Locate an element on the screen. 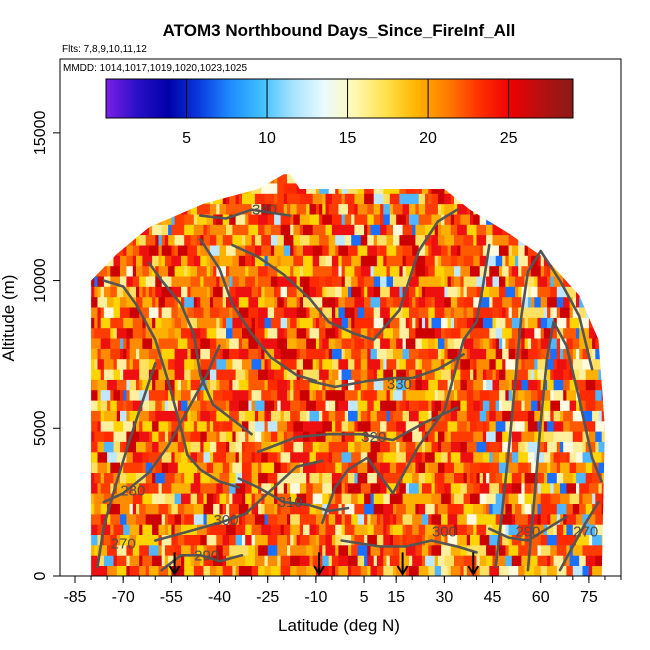 The height and width of the screenshot is (650, 650). colorbar-ticks: 5 10 15 20 25 is located at coordinates (350, 113).